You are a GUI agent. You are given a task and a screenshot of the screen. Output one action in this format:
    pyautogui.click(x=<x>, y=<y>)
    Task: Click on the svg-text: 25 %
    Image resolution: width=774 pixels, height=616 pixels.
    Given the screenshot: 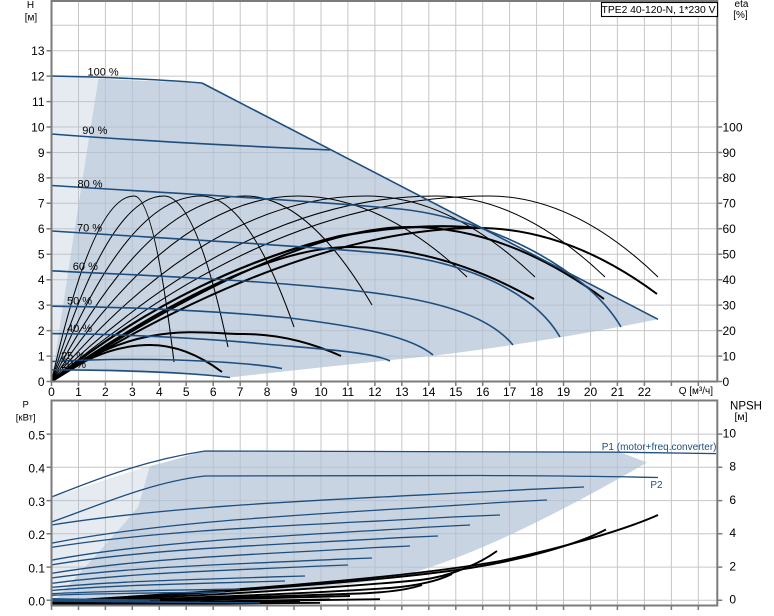 What is the action you would take?
    pyautogui.click(x=73, y=357)
    